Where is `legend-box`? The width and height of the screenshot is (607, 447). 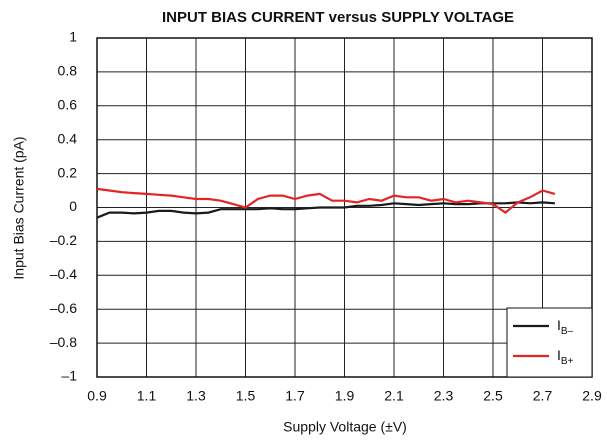
legend-box is located at coordinates (549, 342).